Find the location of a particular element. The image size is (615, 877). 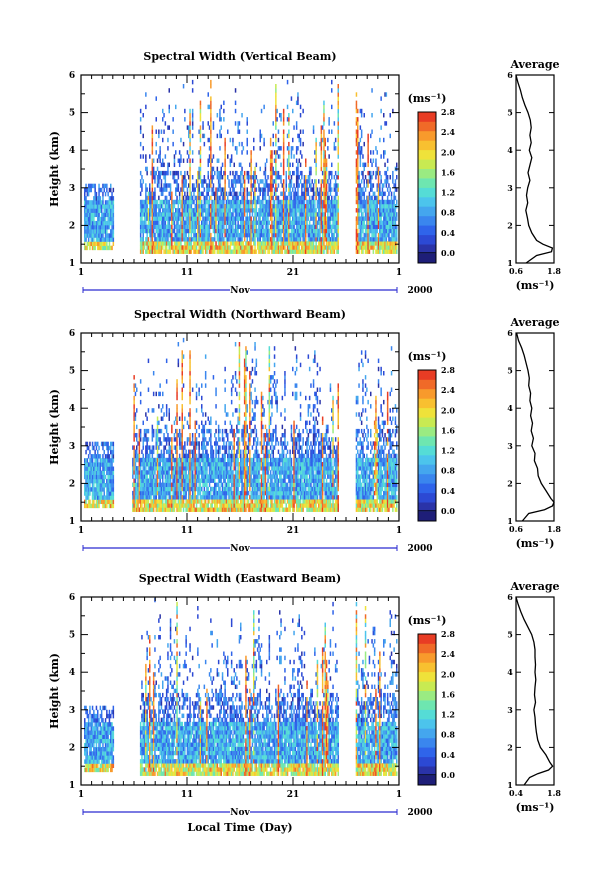

profile-x-tick-label: 0.6 is located at coordinates (516, 271).